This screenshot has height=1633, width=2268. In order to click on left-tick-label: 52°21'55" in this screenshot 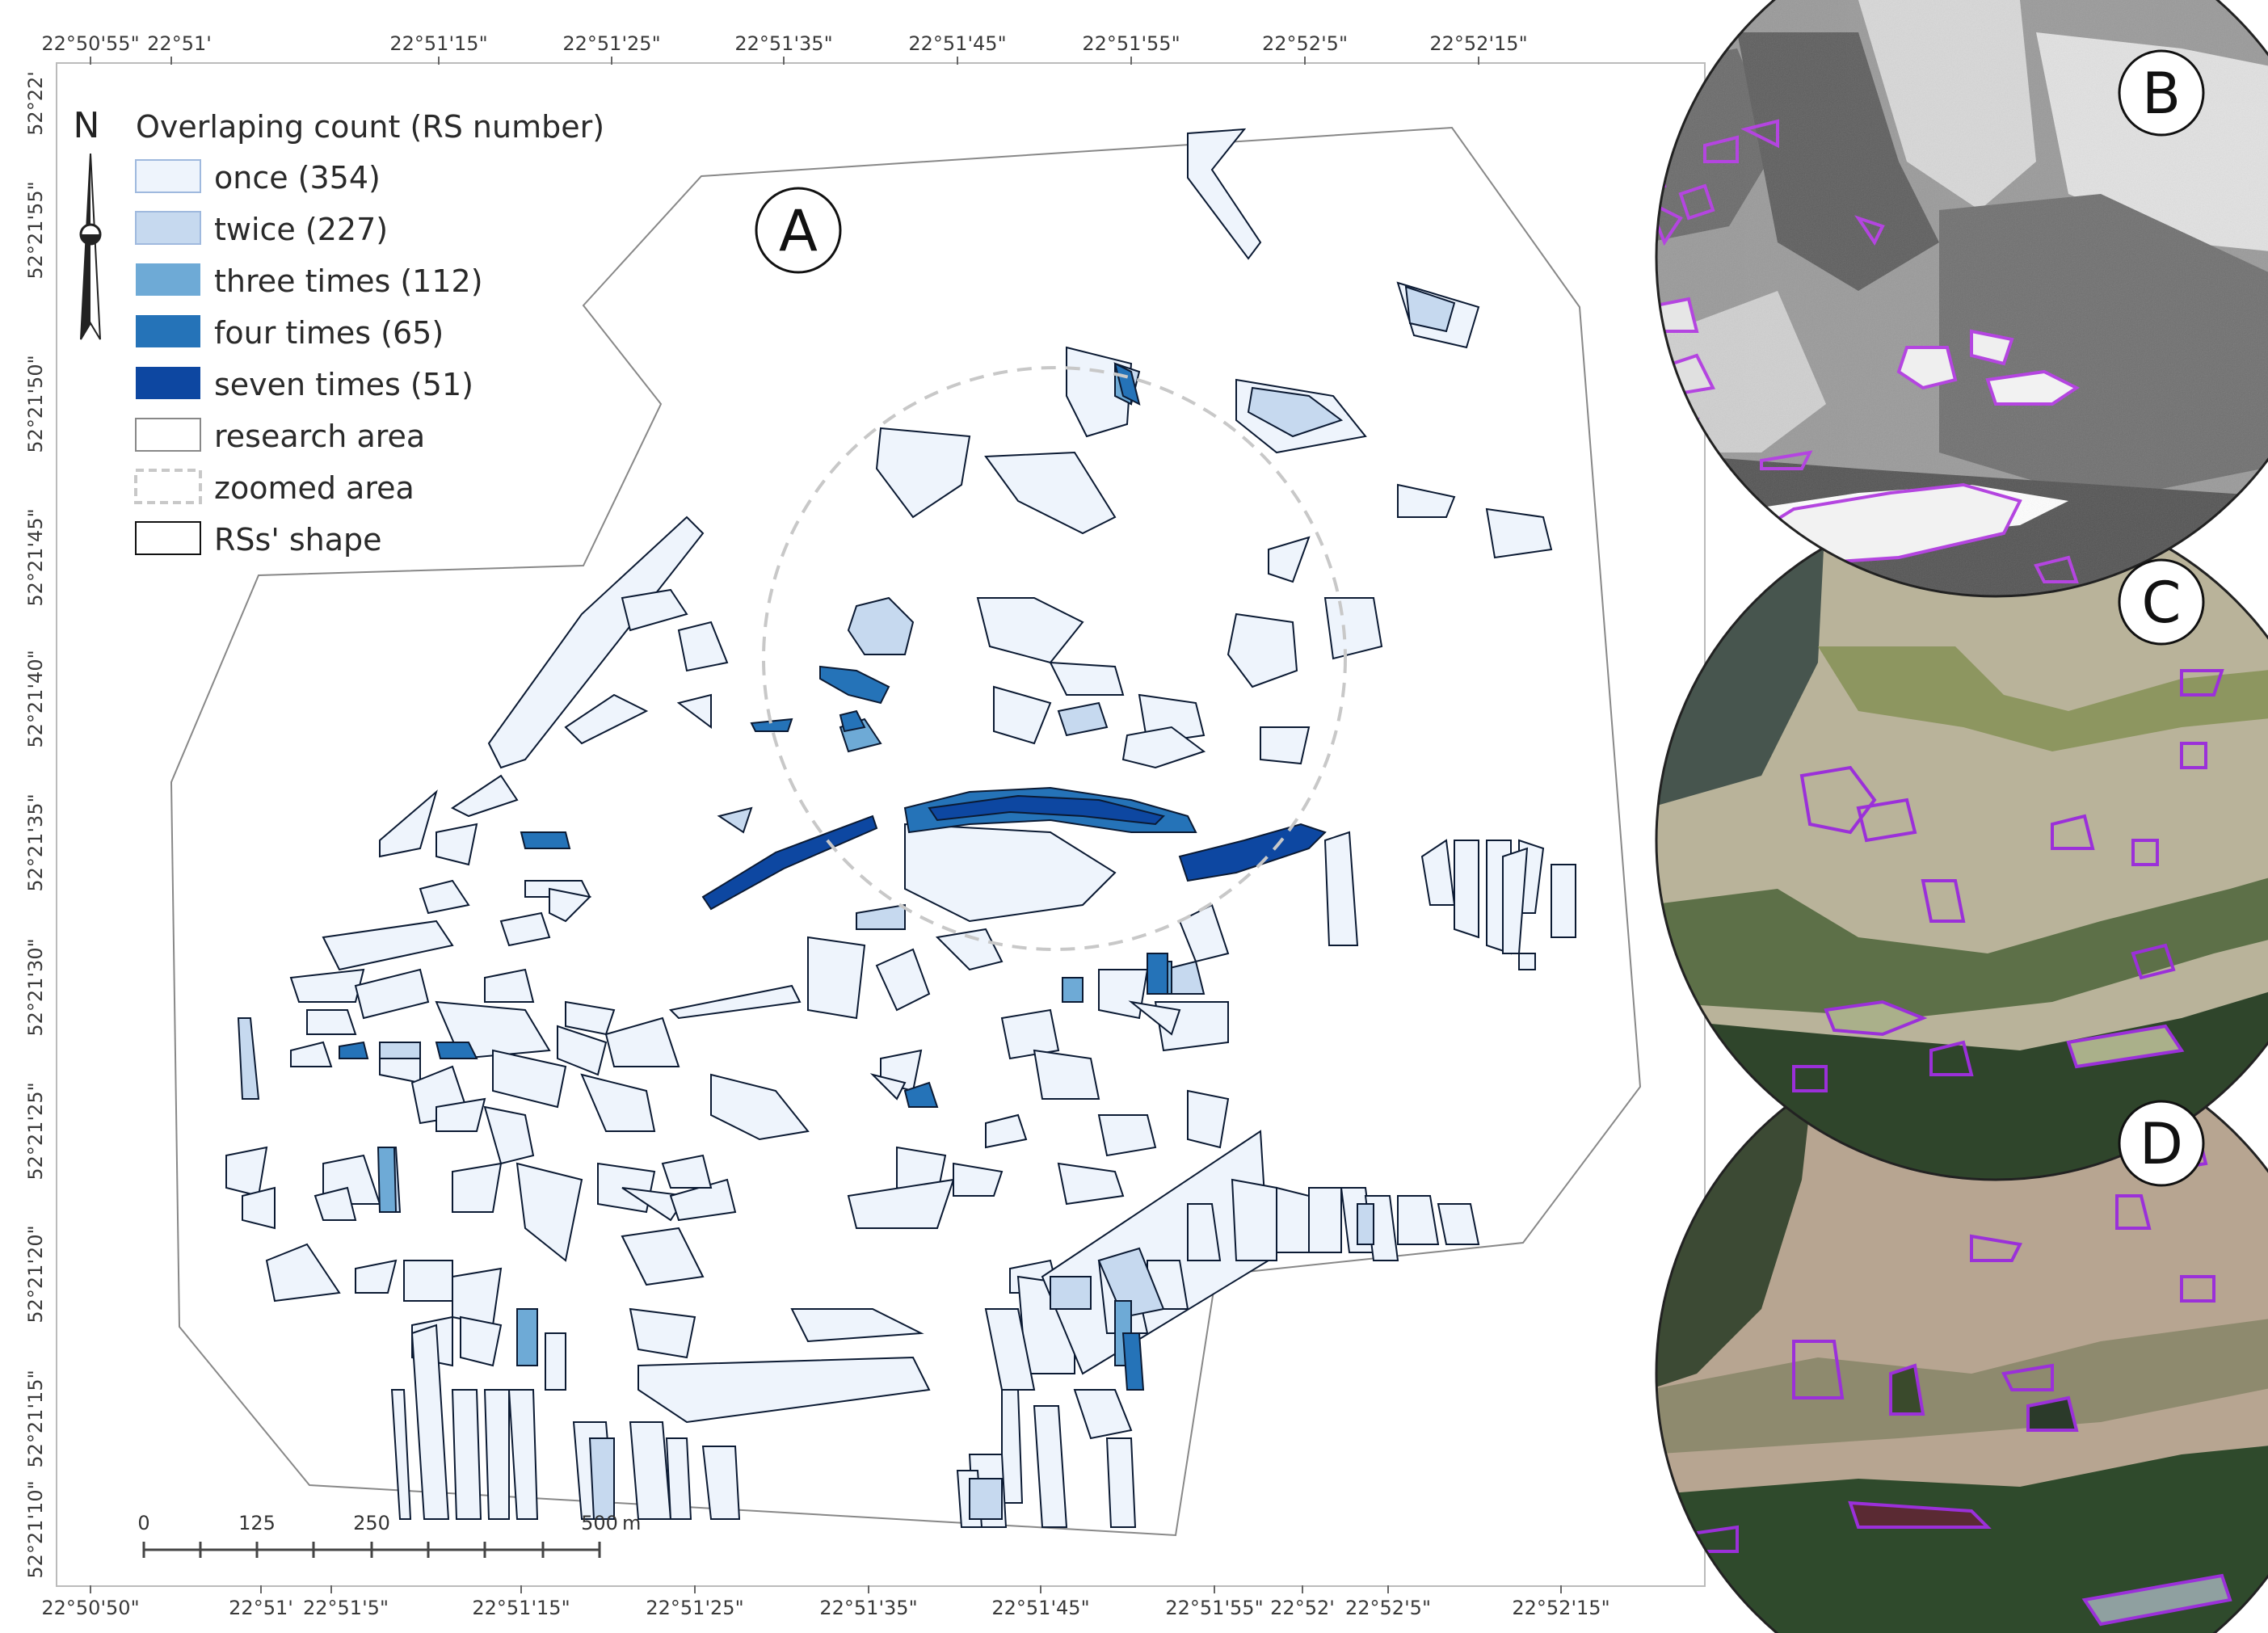, I will do `click(35, 230)`.